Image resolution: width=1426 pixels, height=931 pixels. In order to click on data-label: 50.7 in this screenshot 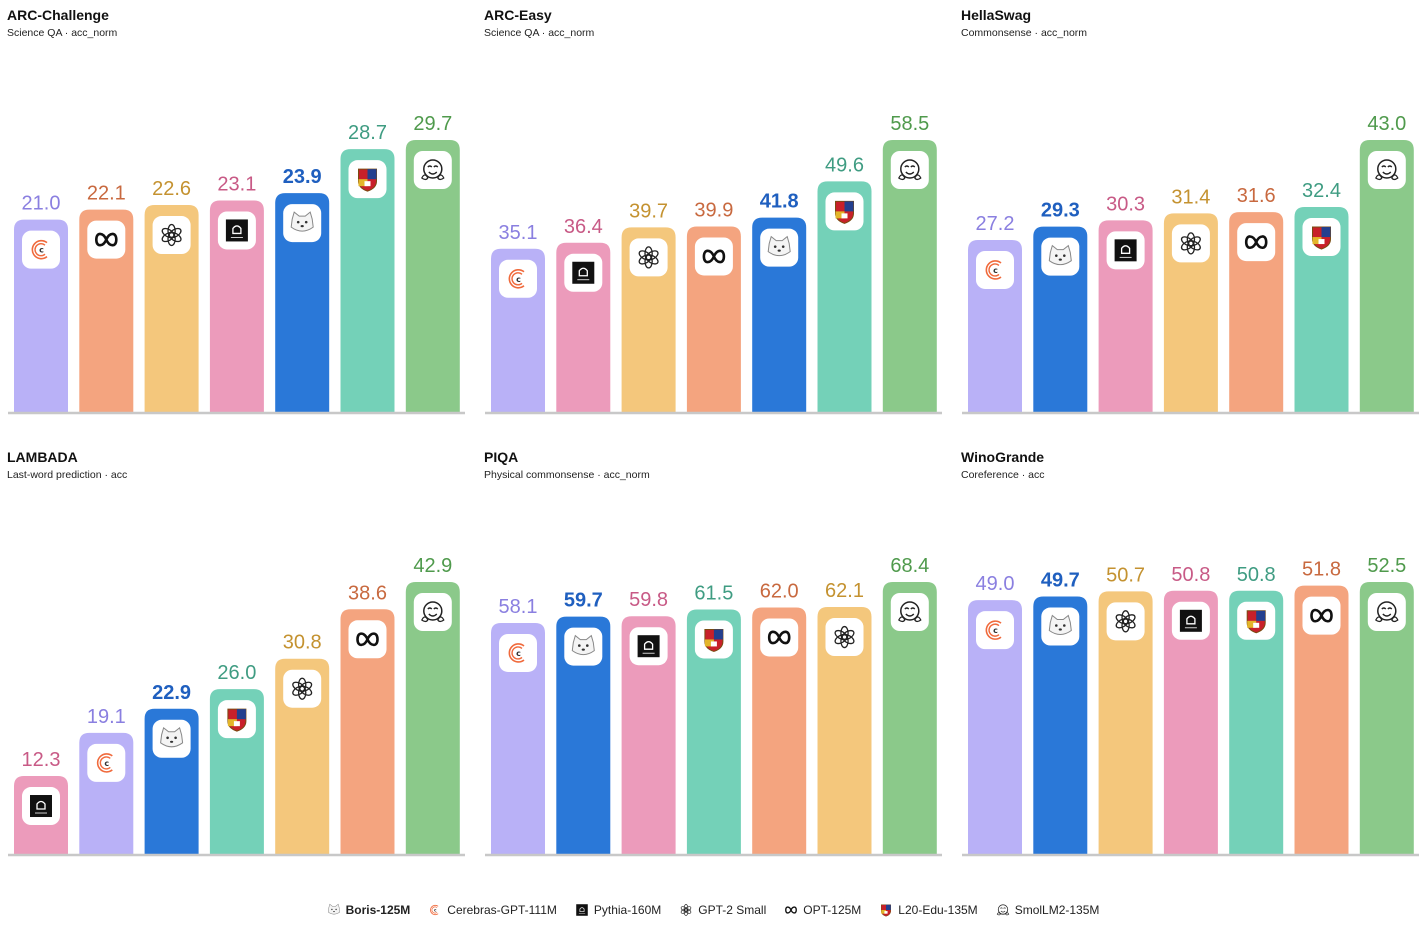, I will do `click(1125, 575)`.